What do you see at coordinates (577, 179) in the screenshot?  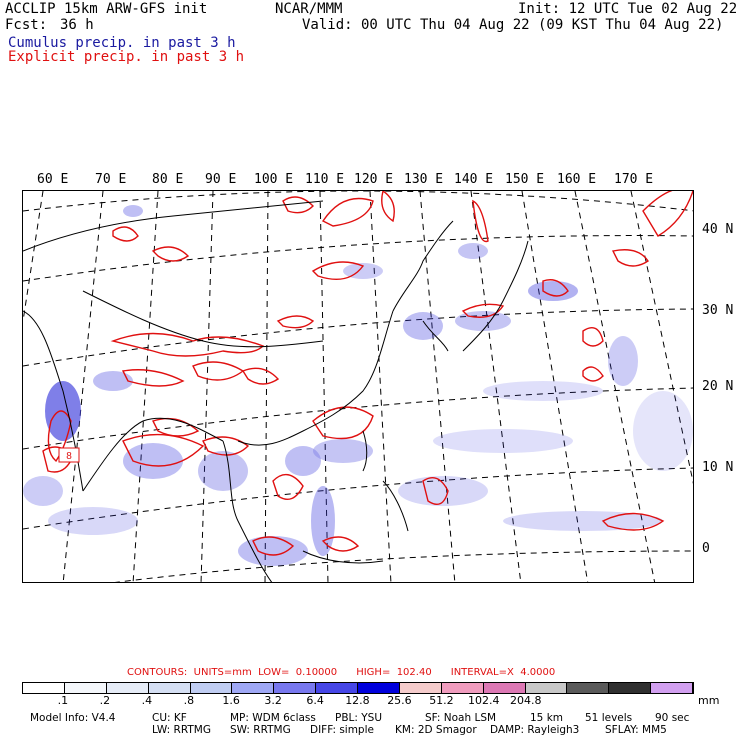 I see `lon-label: 160 E` at bounding box center [577, 179].